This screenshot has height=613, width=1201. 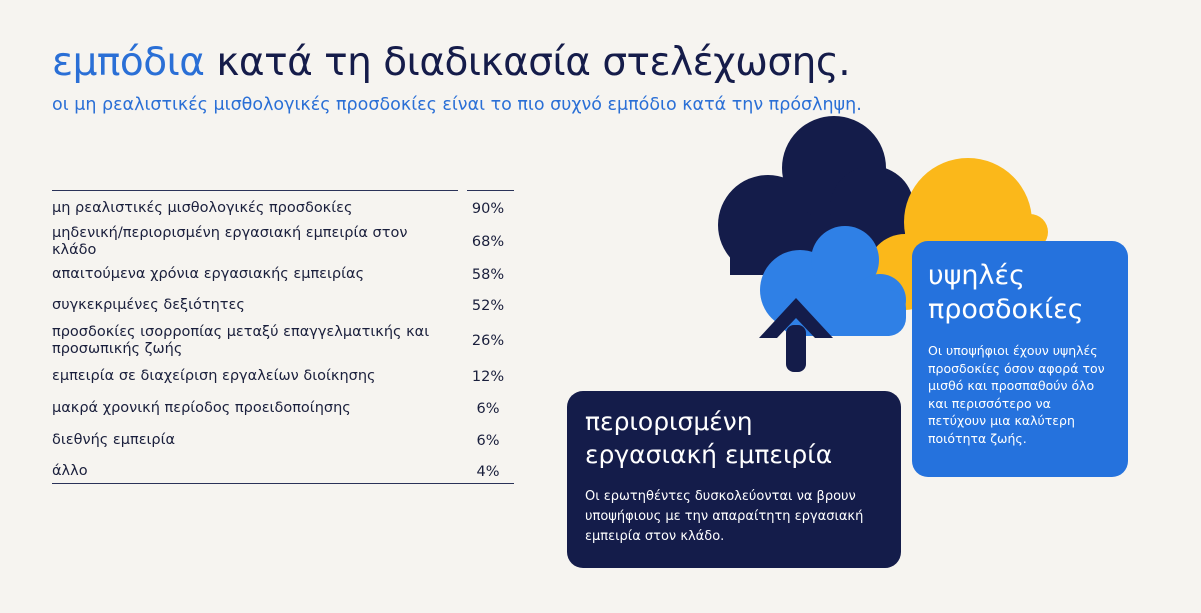 I want to click on barrier-value: 90%, so click(x=488, y=208).